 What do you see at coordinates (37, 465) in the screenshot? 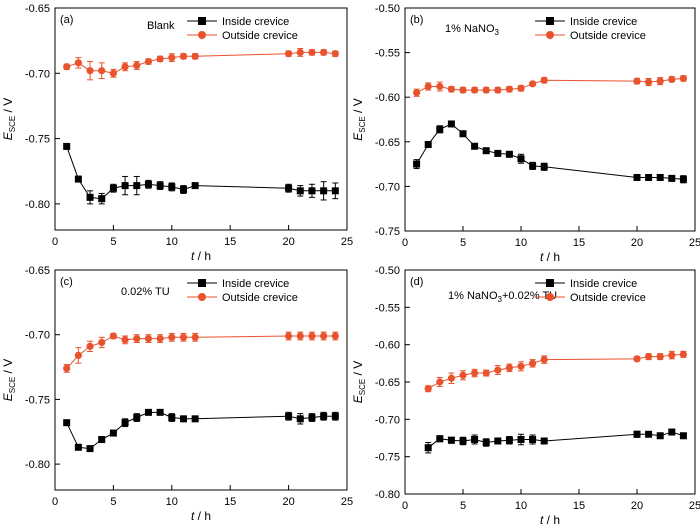
I see `y-tick-label: -0.80` at bounding box center [37, 465].